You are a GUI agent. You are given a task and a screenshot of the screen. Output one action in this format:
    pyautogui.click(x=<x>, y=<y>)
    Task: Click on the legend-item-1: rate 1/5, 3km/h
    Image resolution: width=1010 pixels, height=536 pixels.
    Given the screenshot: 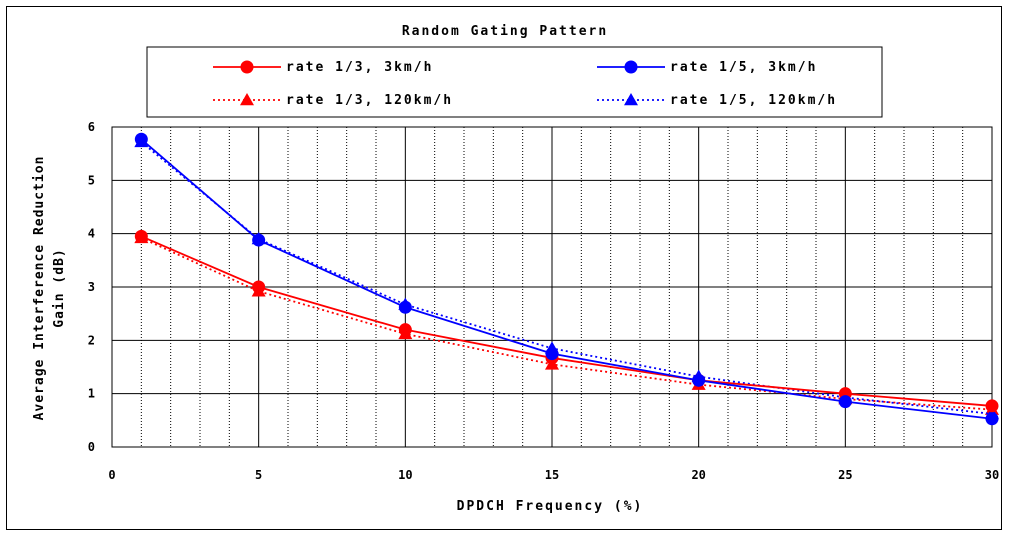 What is the action you would take?
    pyautogui.click(x=707, y=67)
    